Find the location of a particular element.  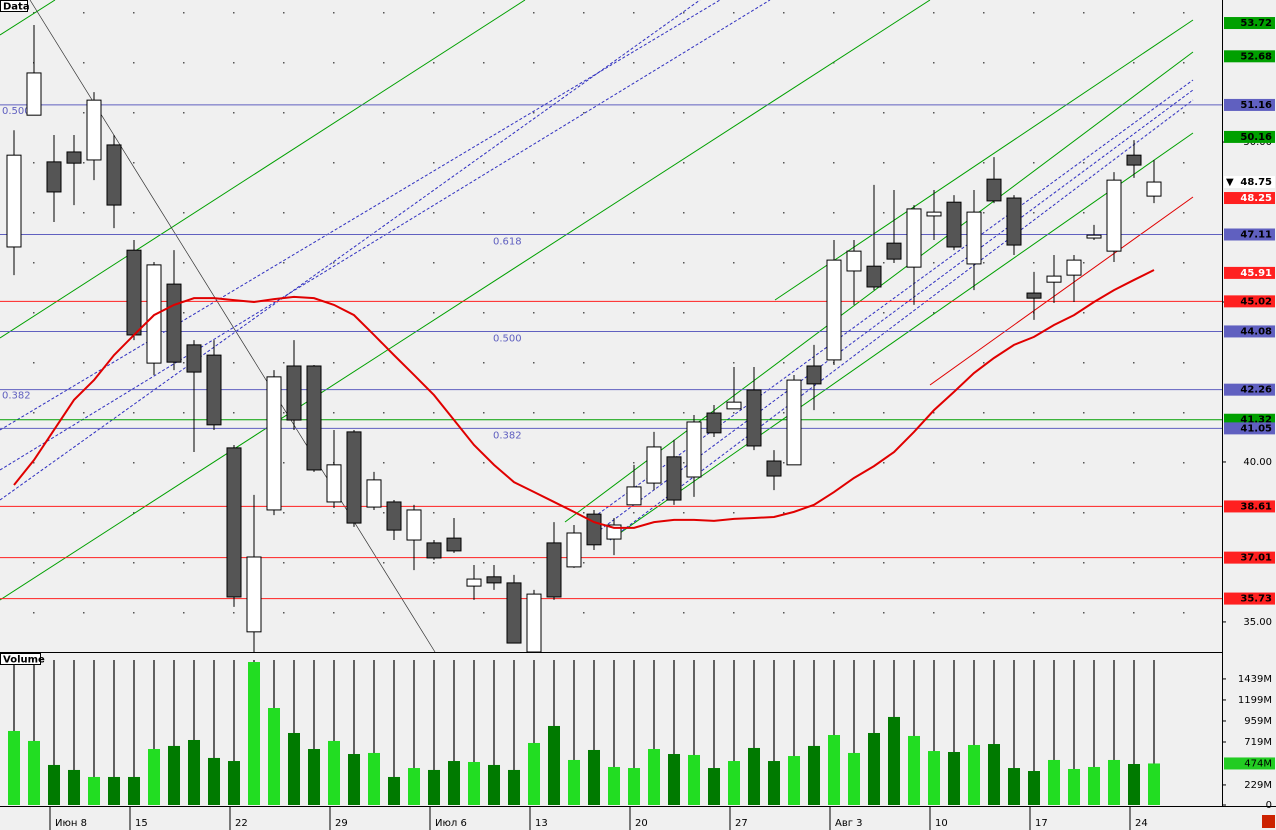

level-label: 35.73 is located at coordinates (1256, 599).